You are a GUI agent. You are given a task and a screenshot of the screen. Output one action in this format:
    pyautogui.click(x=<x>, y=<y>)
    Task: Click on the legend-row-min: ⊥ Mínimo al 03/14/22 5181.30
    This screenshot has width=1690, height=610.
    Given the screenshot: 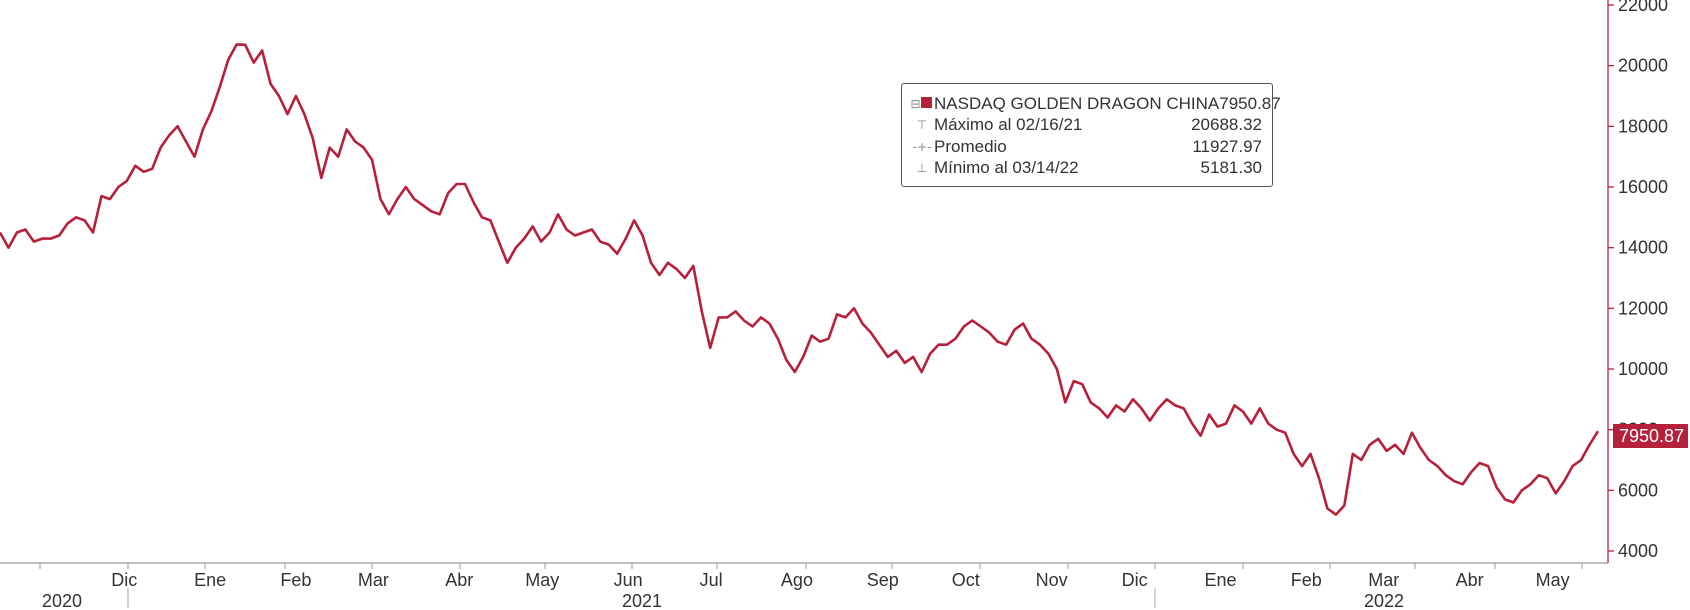 What is the action you would take?
    pyautogui.click(x=1086, y=169)
    